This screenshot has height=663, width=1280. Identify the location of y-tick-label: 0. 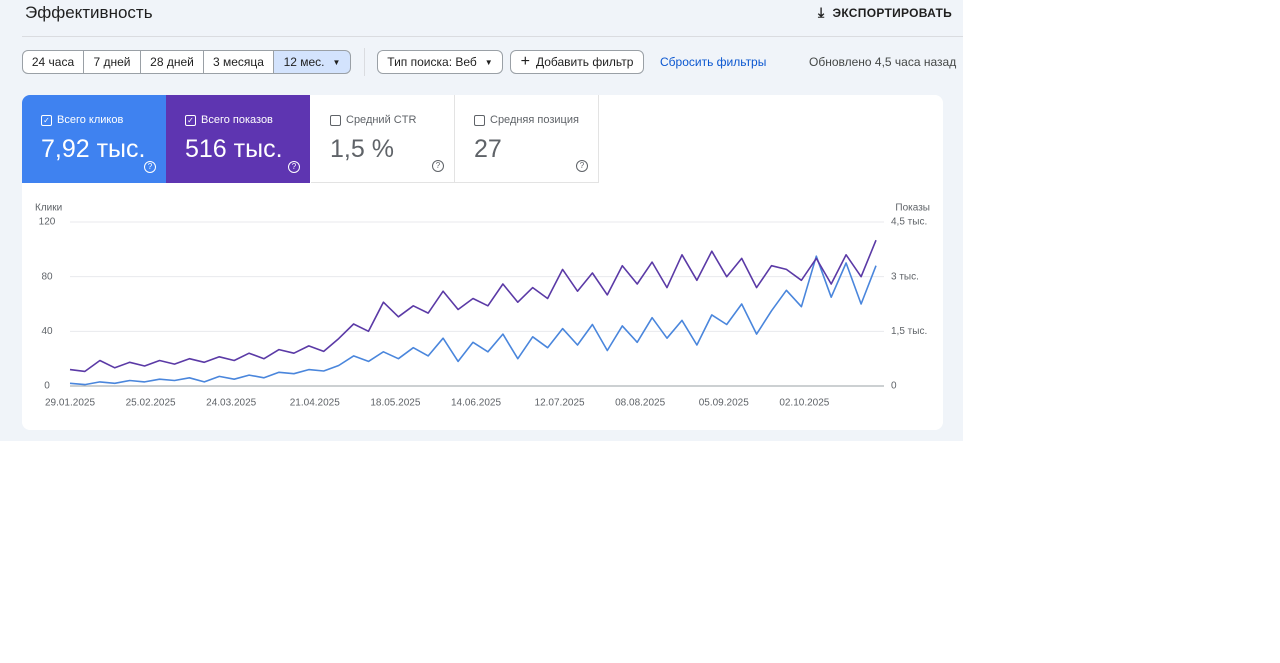
(47, 386).